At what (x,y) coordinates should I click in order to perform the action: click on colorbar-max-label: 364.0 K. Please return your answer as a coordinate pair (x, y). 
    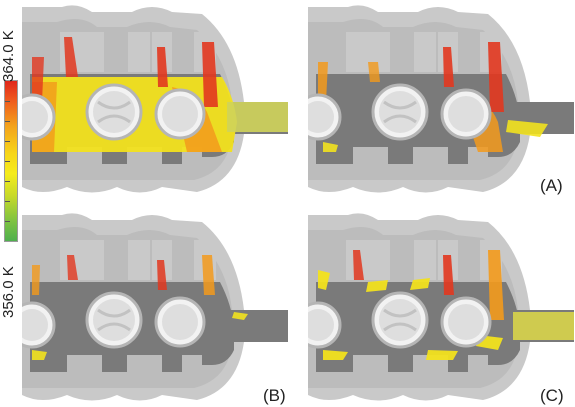
    Looking at the image, I should click on (8, 56).